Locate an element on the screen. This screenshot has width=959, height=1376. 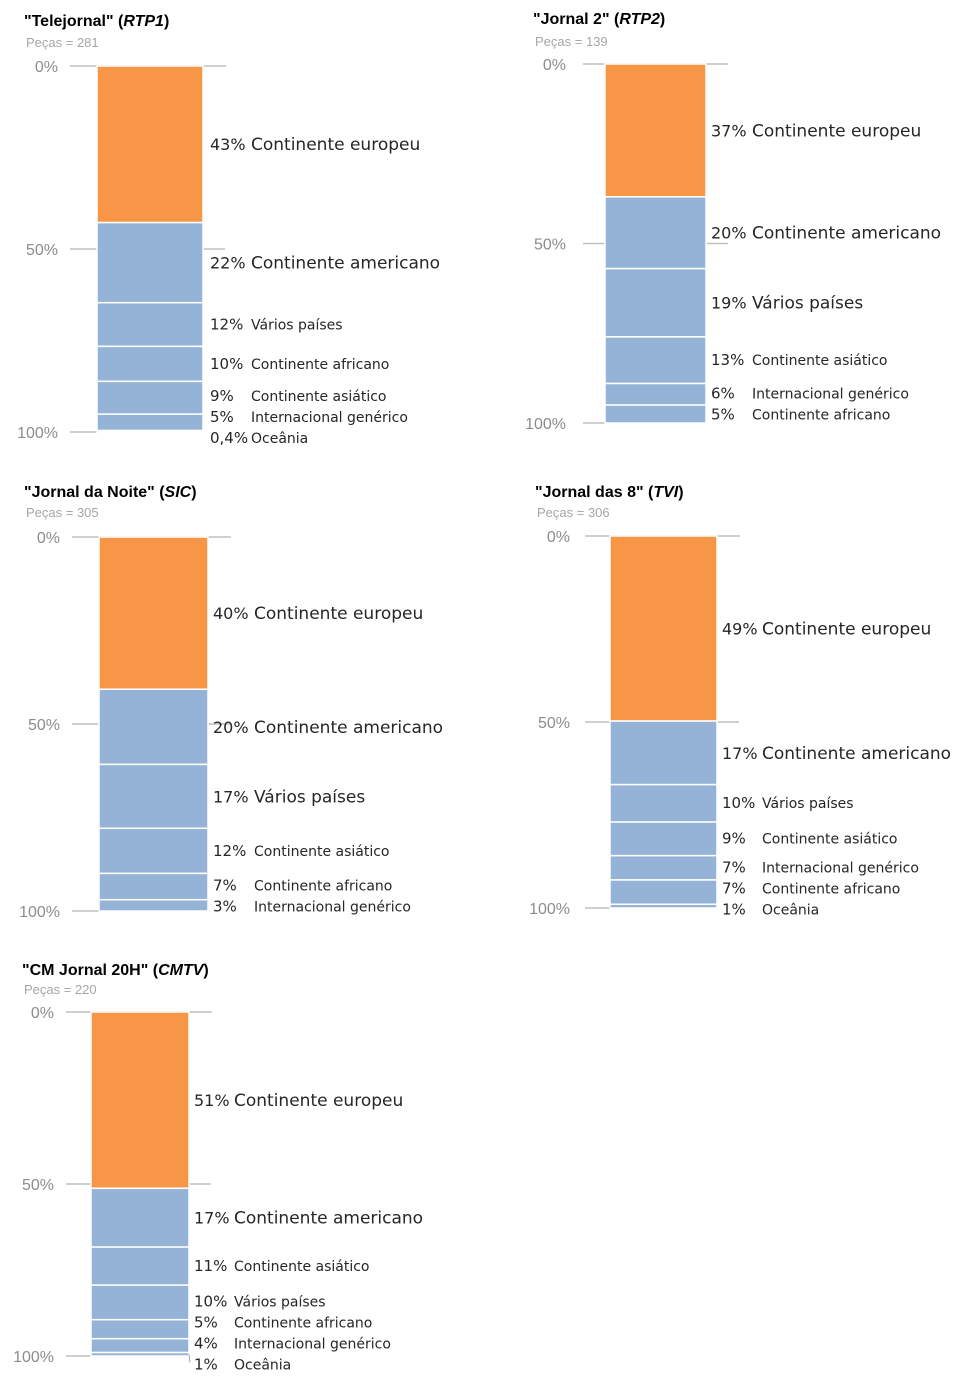
chart-title-text: "Jornal 2" ( is located at coordinates (576, 19).